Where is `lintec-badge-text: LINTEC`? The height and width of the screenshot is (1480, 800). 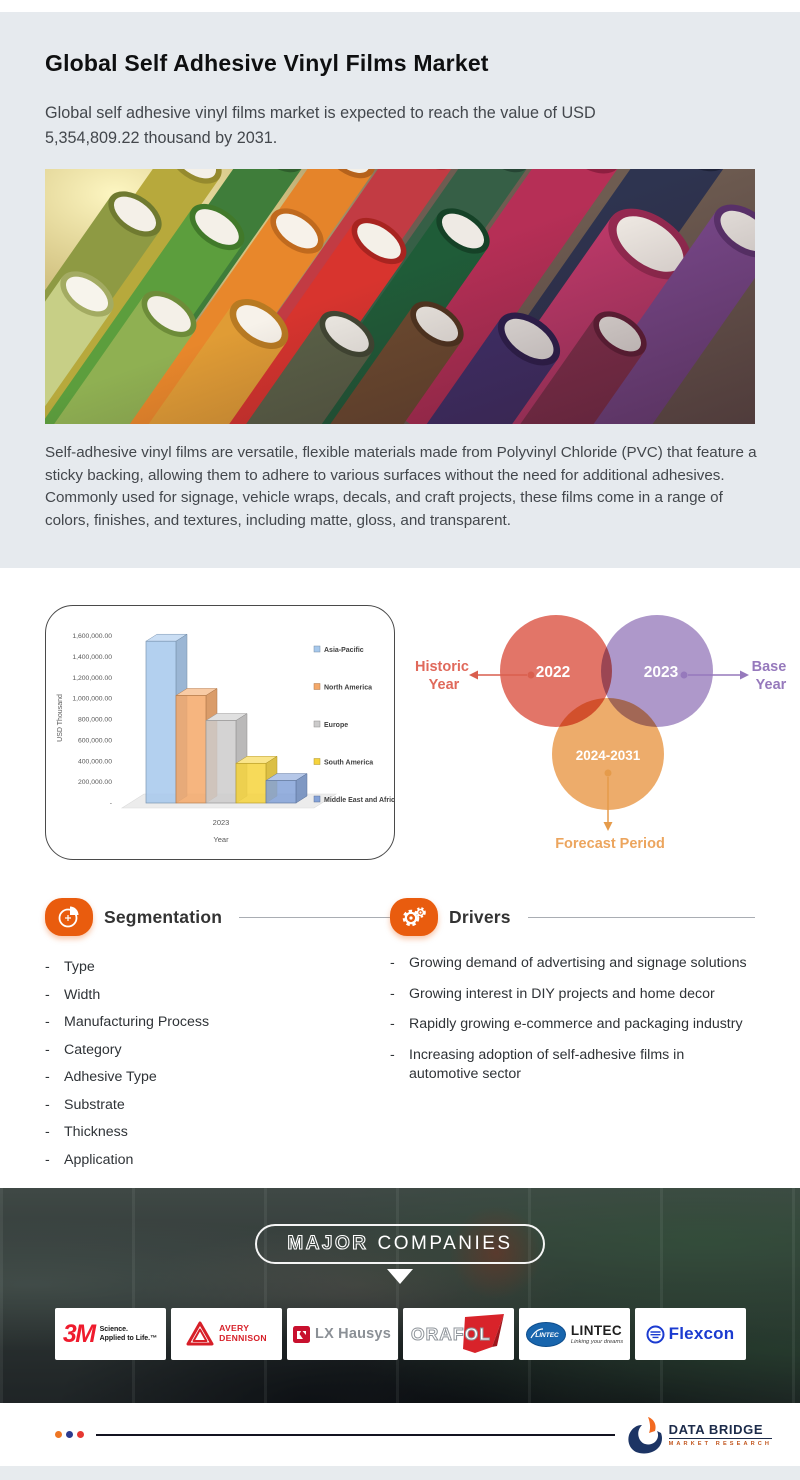
lintec-badge-text: LINTEC is located at coordinates (547, 1335).